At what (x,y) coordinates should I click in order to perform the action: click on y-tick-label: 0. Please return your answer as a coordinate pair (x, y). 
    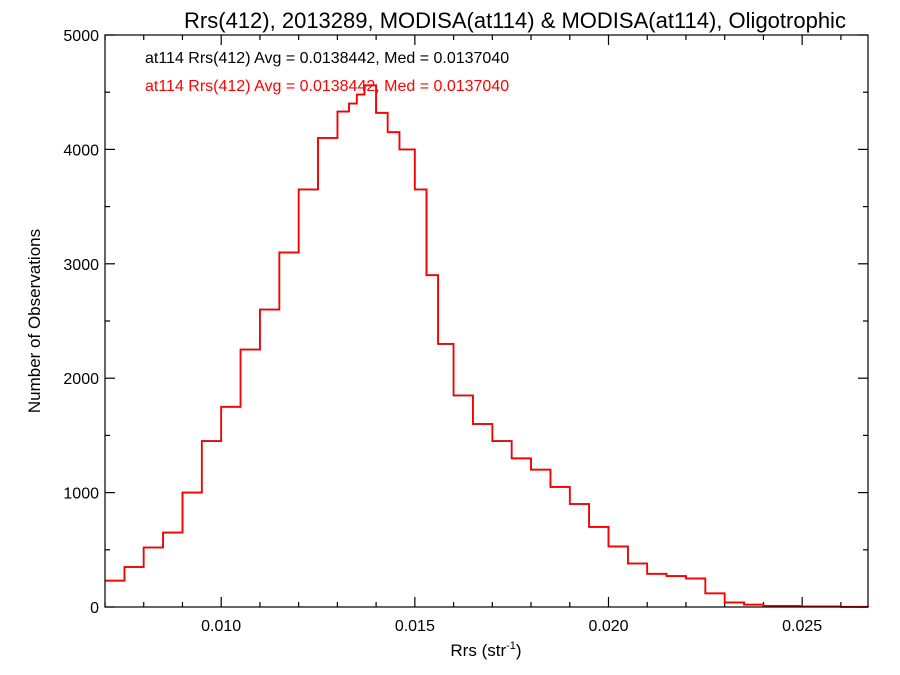
    Looking at the image, I should click on (94, 608).